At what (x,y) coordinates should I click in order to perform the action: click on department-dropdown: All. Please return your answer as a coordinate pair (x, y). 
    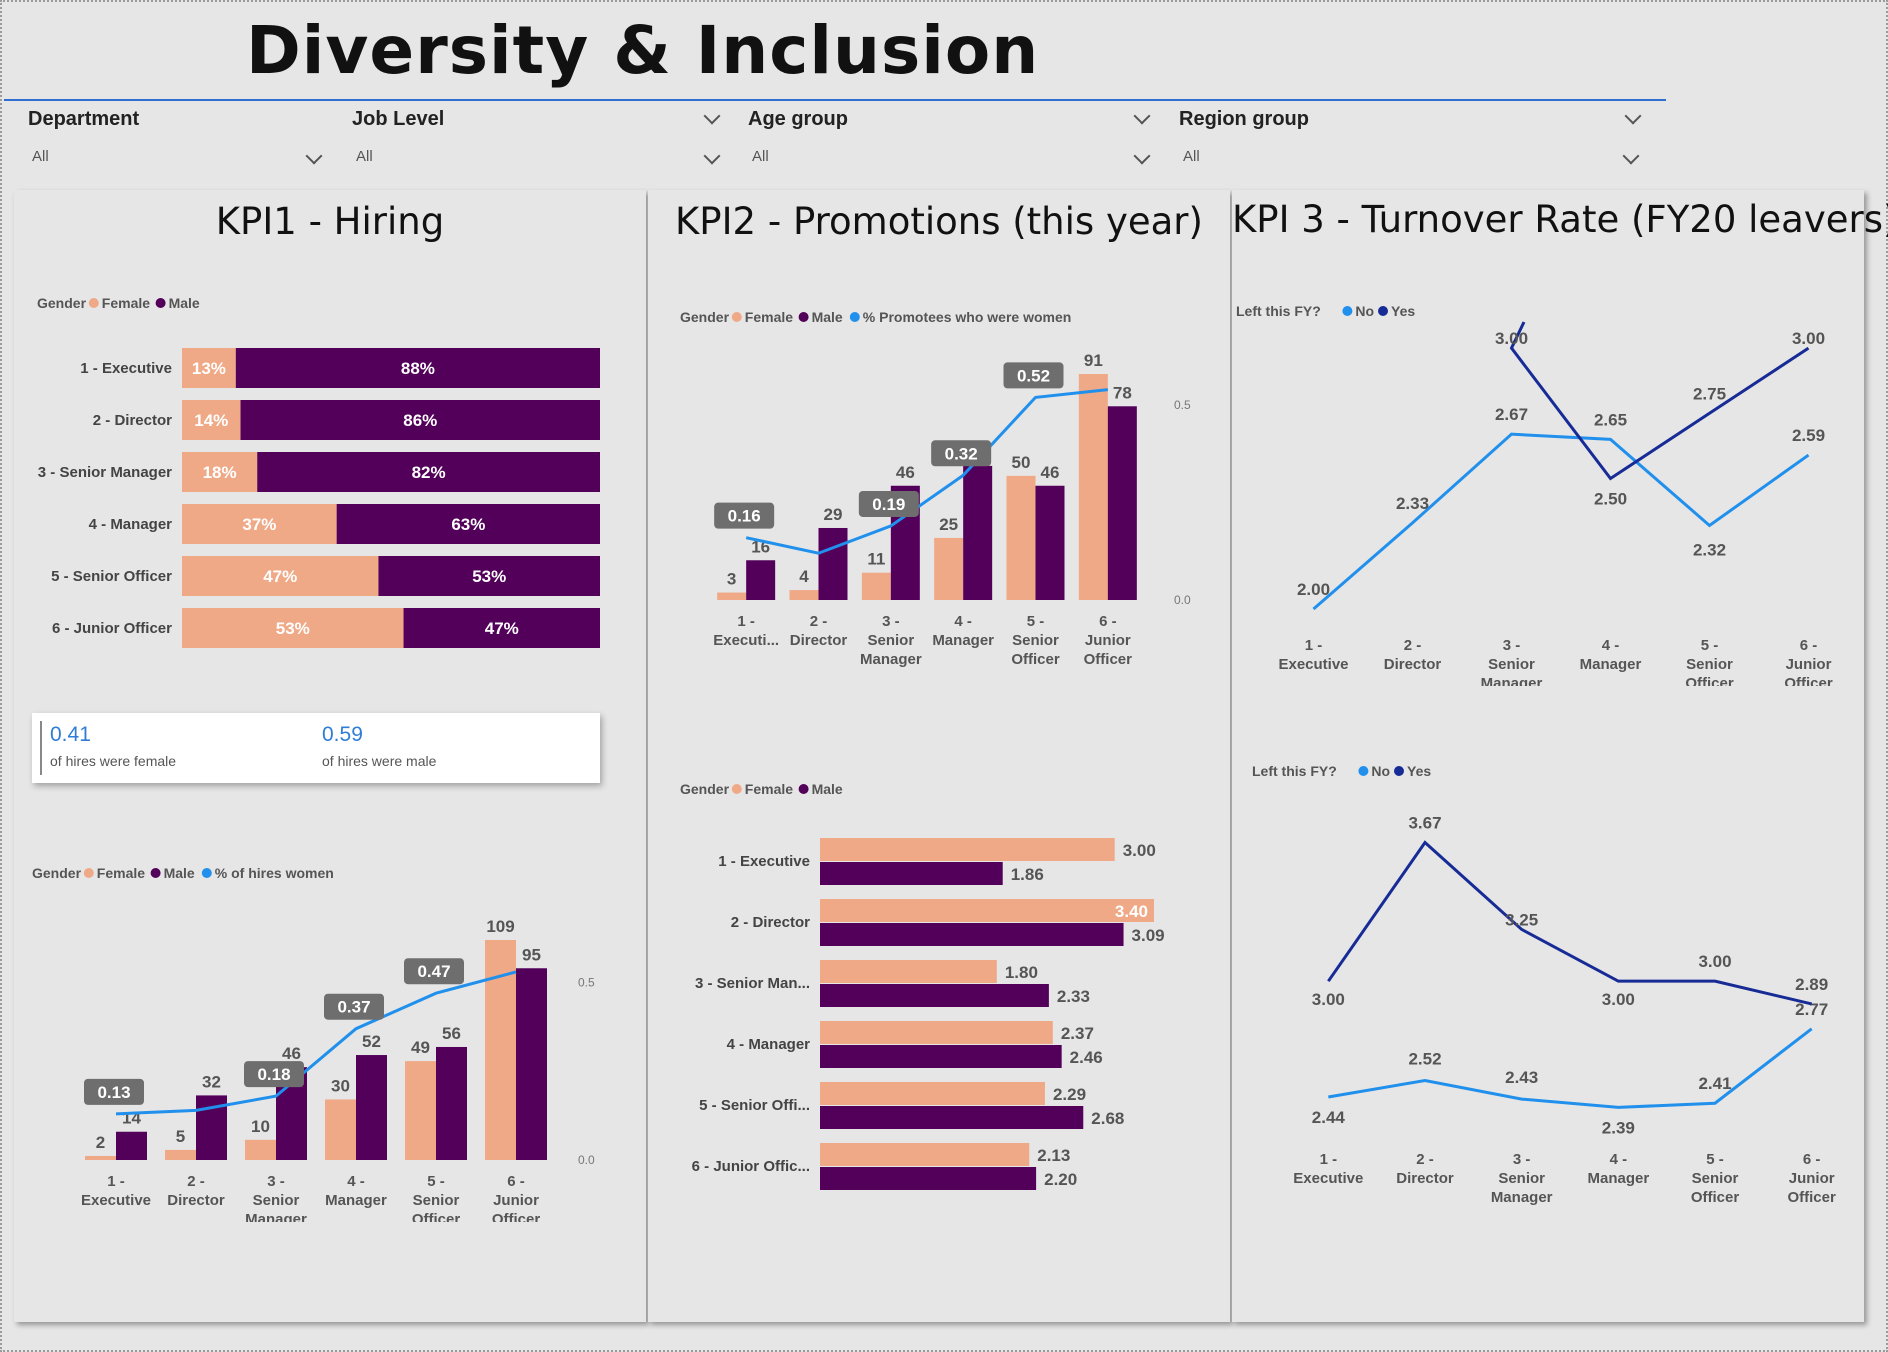
    Looking at the image, I should click on (176, 158).